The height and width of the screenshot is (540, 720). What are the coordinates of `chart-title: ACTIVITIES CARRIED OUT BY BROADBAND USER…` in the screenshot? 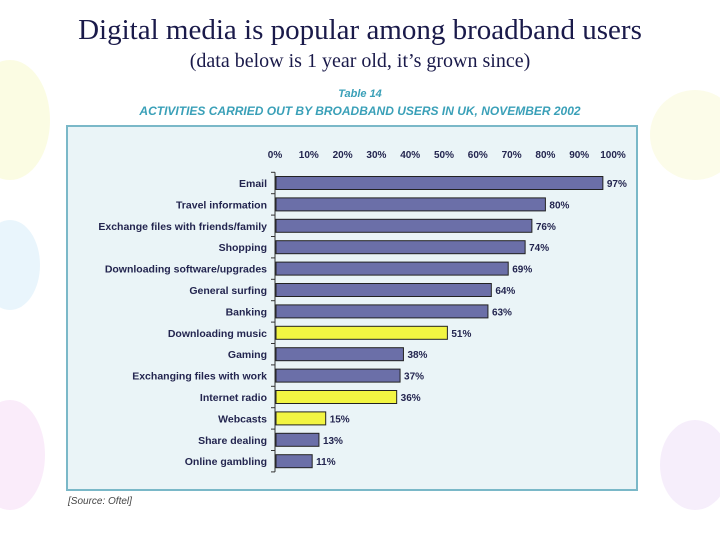 It's located at (360, 111).